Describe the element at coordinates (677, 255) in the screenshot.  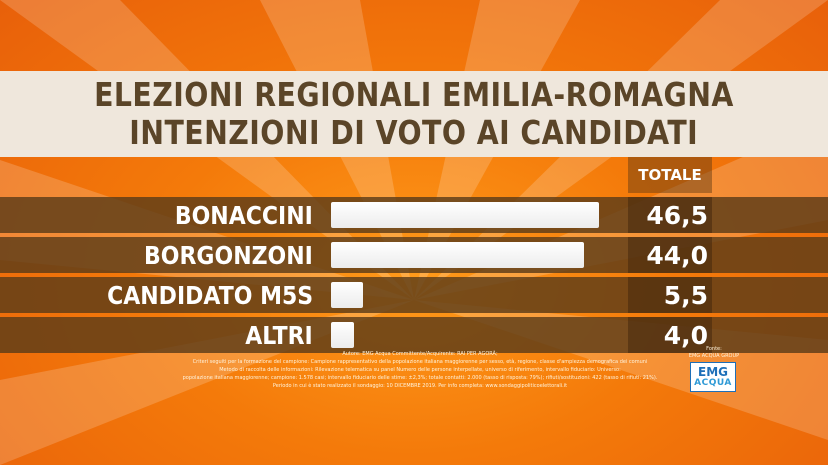
I see `data-label: 44,0` at that location.